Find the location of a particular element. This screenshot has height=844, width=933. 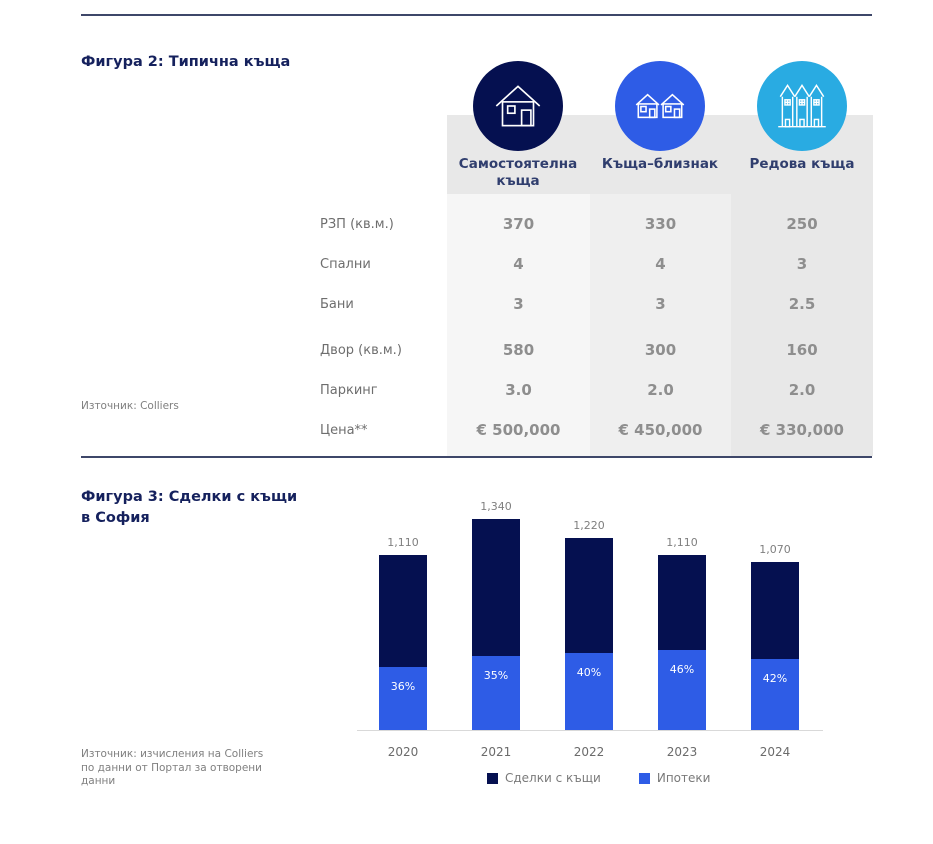

legend-label: Ипотеки is located at coordinates (683, 778).